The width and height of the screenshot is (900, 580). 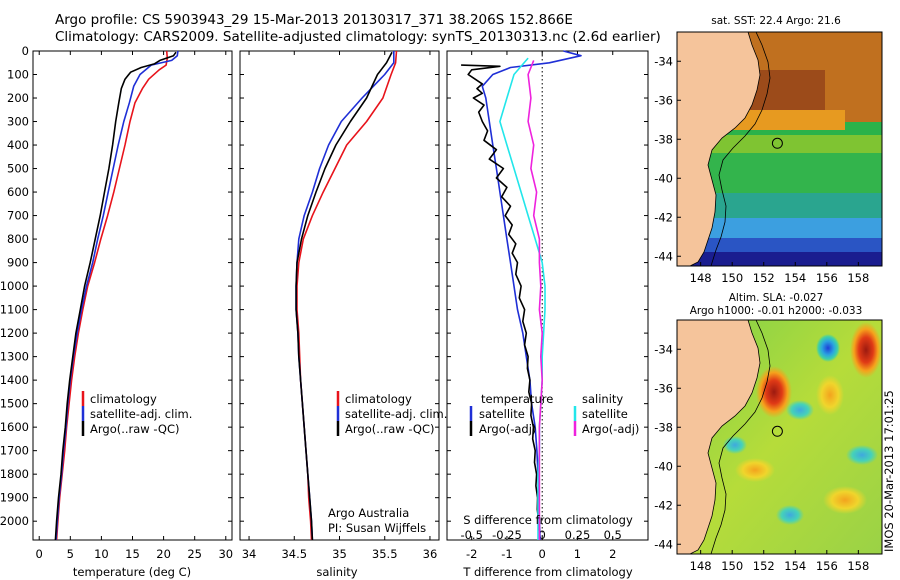 I want to click on sla-1000m-contour, so click(x=740, y=437).